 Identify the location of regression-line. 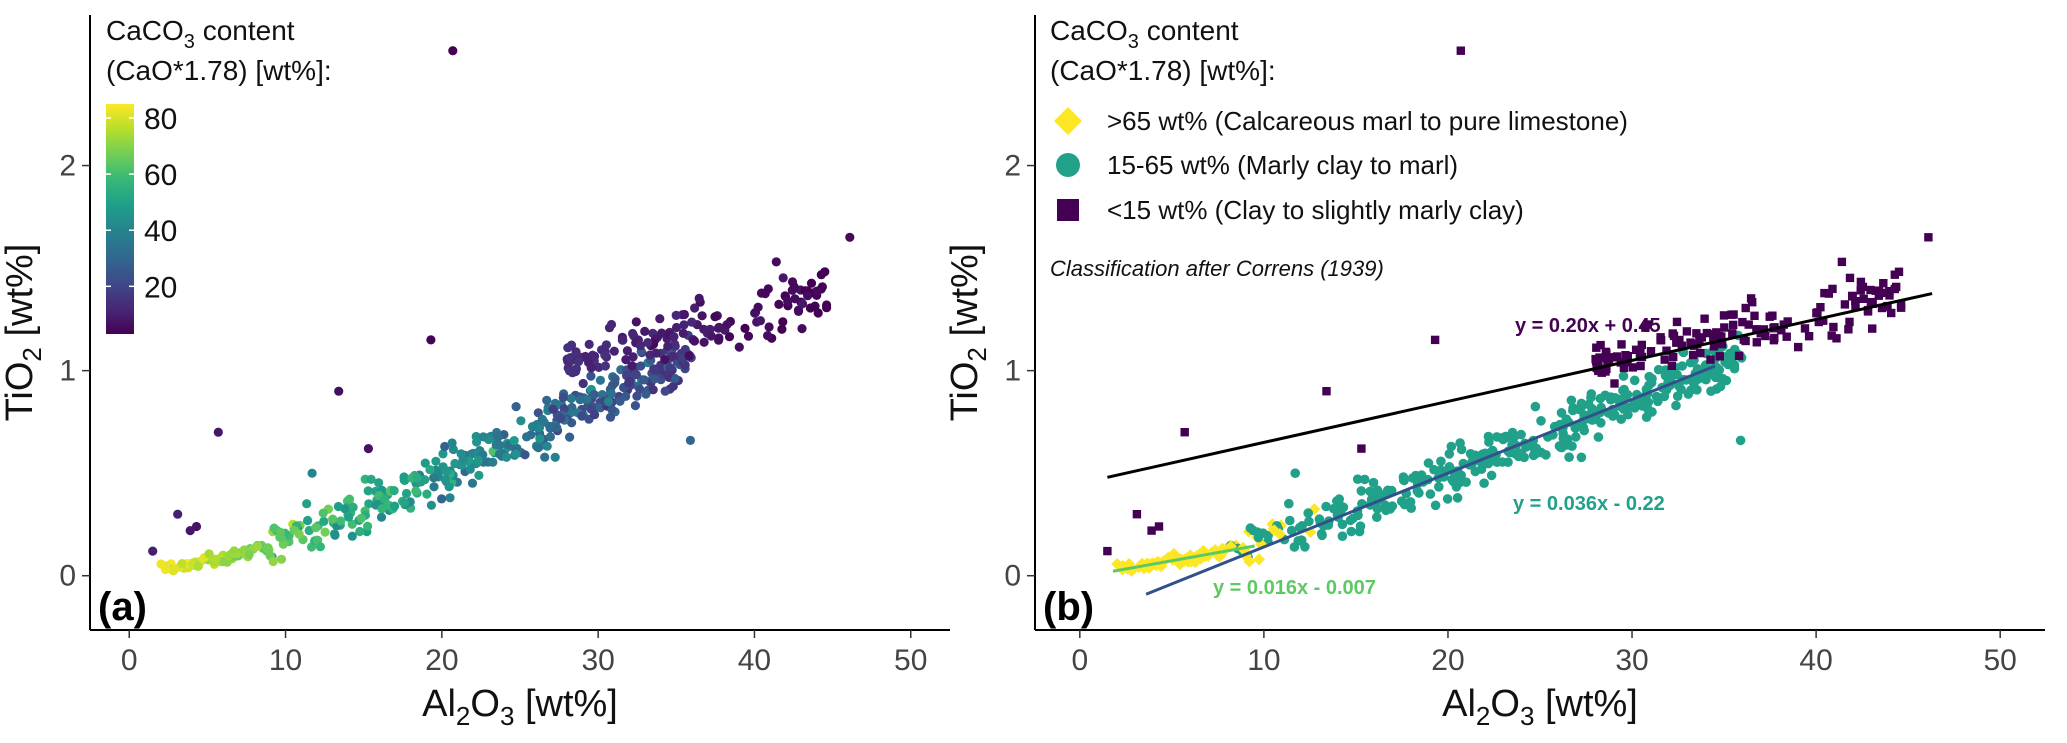
(1183, 558).